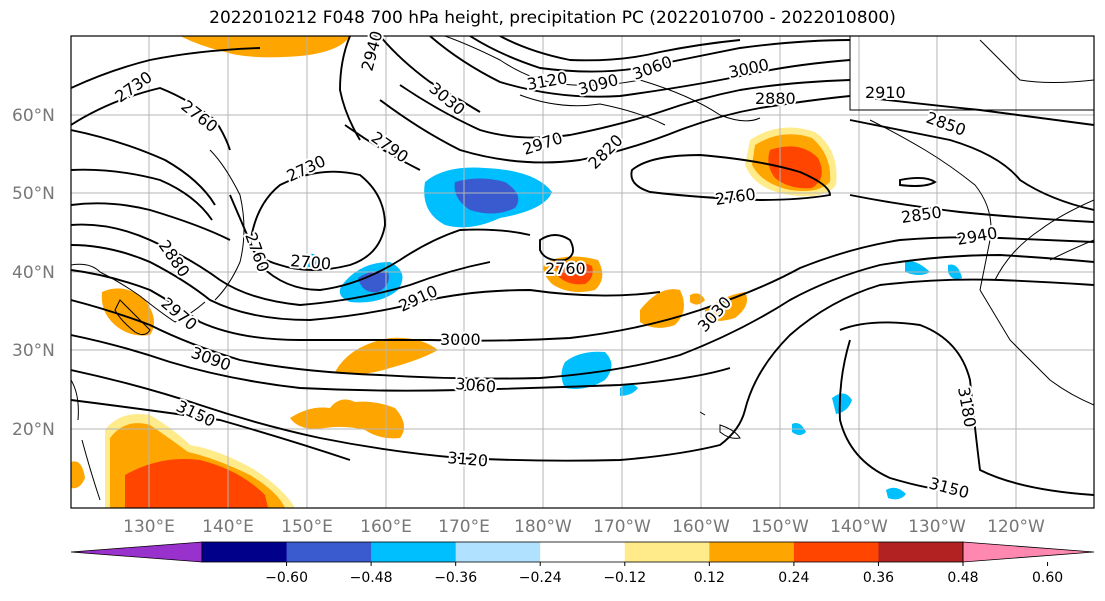  Describe the element at coordinates (565, 268) in the screenshot. I see `contour-label: 2760` at that location.